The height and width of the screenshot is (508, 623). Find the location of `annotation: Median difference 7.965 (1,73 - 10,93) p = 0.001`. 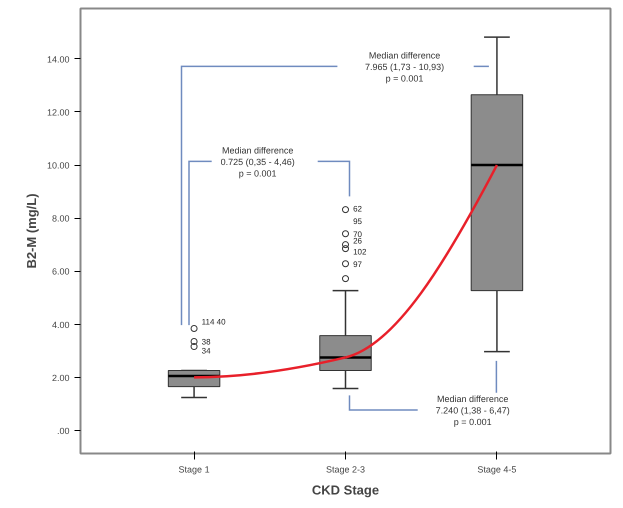

annotation: Median difference 7.965 (1,73 - 10,93) p = 0.001 is located at coordinates (404, 67).